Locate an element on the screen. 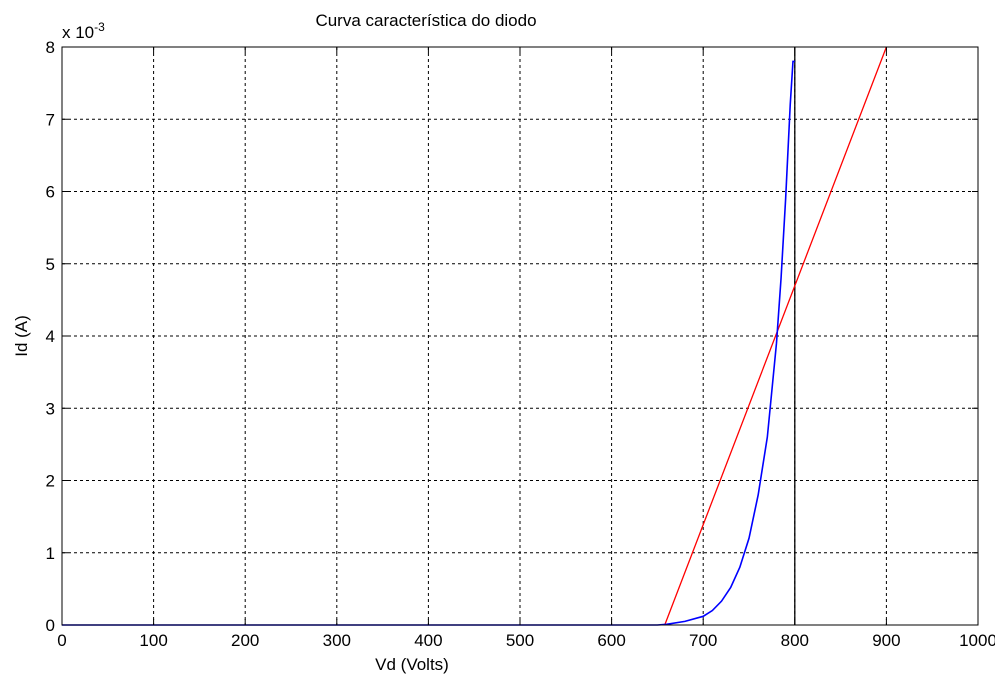 The width and height of the screenshot is (995, 684). x-tick-label: 0 is located at coordinates (61, 640).